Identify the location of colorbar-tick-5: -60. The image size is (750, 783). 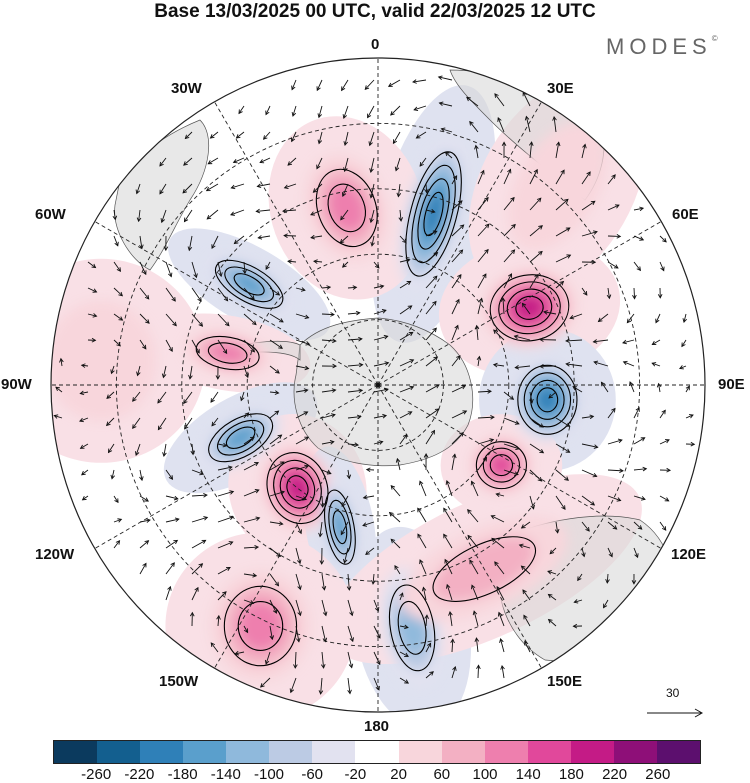
(312, 774).